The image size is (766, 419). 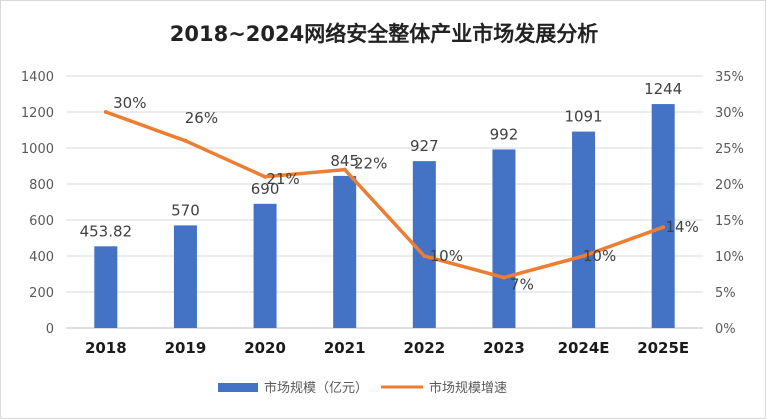 What do you see at coordinates (41, 221) in the screenshot?
I see `left-tick-label: 600` at bounding box center [41, 221].